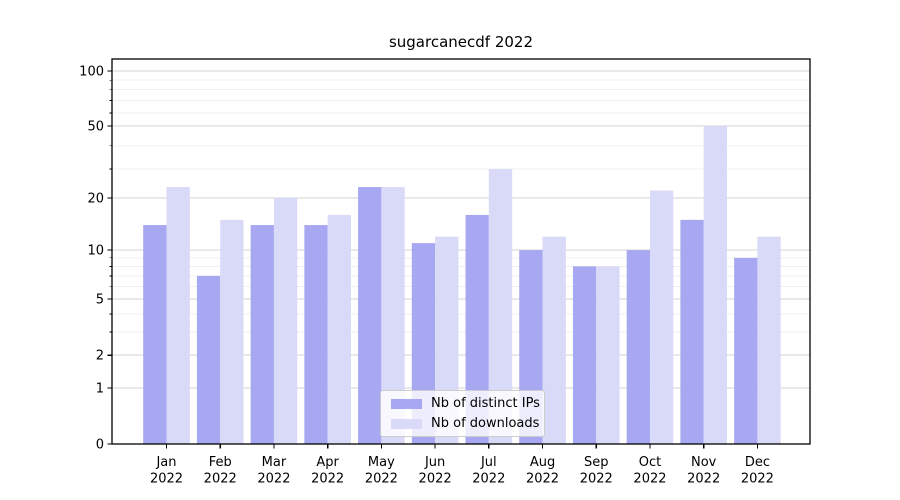 The width and height of the screenshot is (900, 500). Describe the element at coordinates (661, 317) in the screenshot. I see `bar-downloads-oct` at that location.